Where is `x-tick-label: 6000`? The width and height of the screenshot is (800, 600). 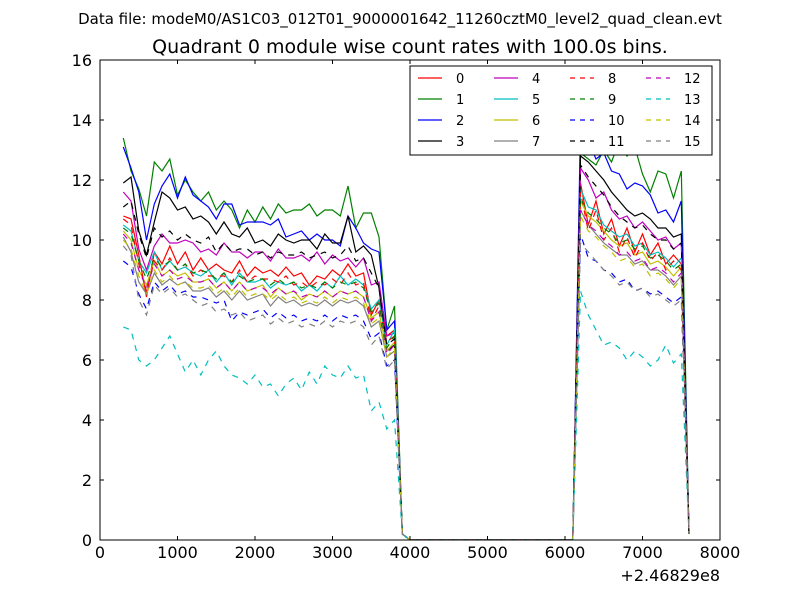
x-tick-label: 6000 is located at coordinates (565, 552).